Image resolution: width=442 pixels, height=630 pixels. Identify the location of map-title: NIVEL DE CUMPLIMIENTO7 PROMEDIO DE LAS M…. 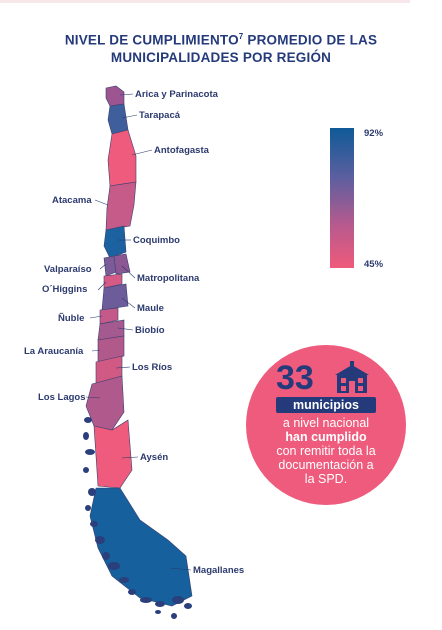
(221, 48).